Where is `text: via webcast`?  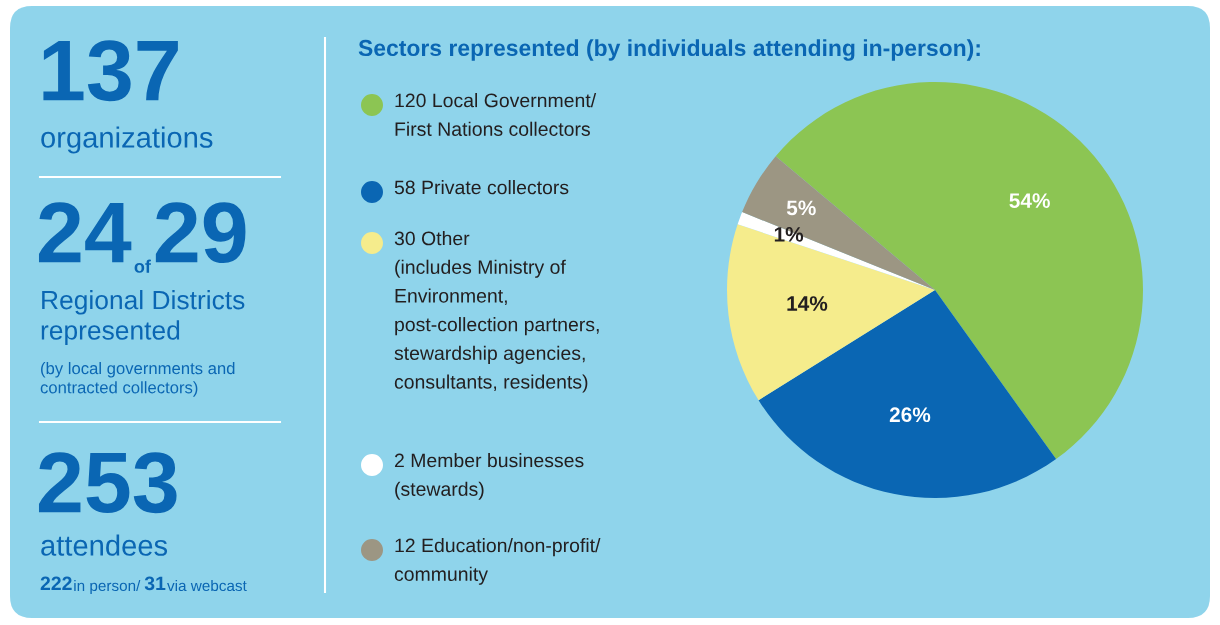
text: via webcast is located at coordinates (207, 585).